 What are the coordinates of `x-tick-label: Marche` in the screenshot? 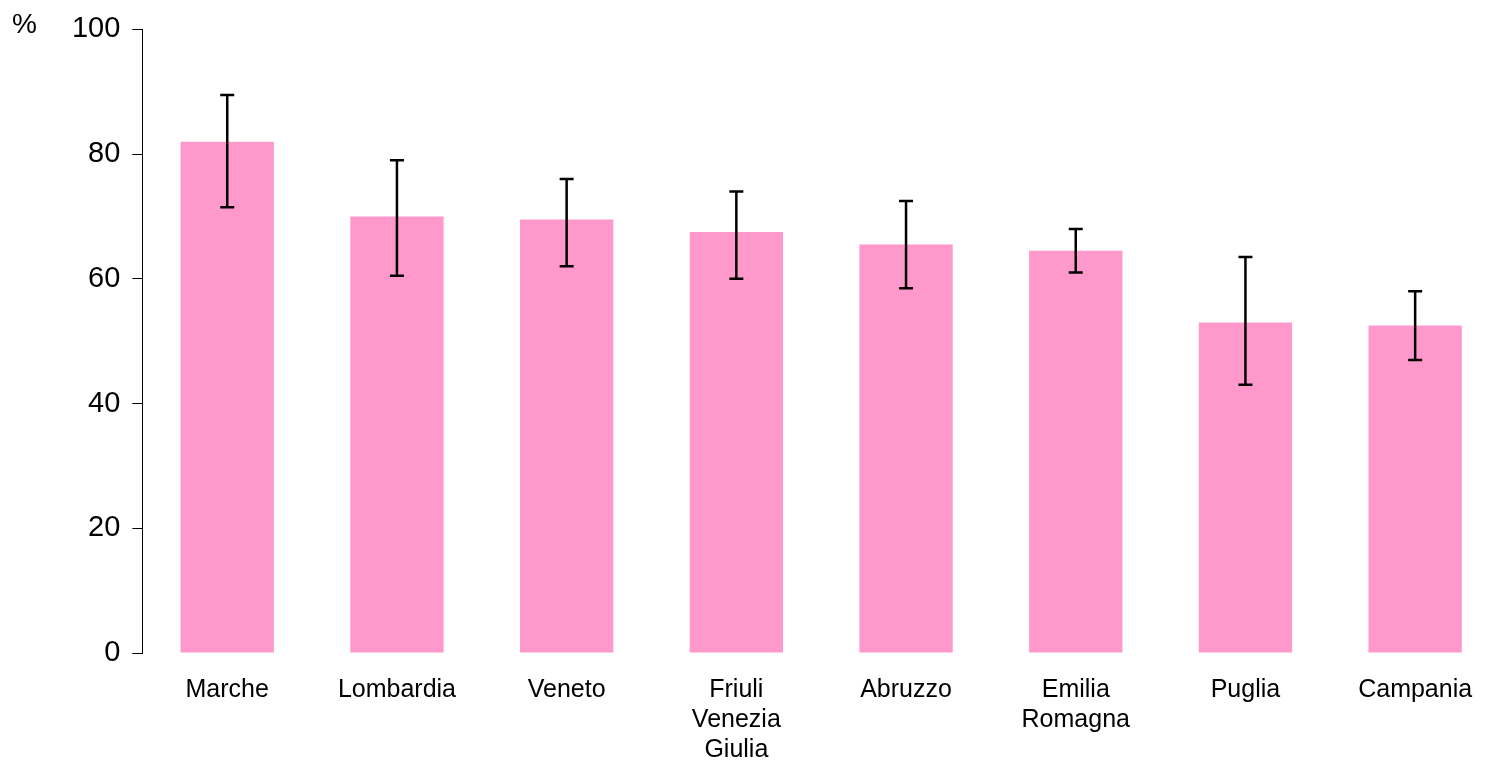 It's located at (227, 687).